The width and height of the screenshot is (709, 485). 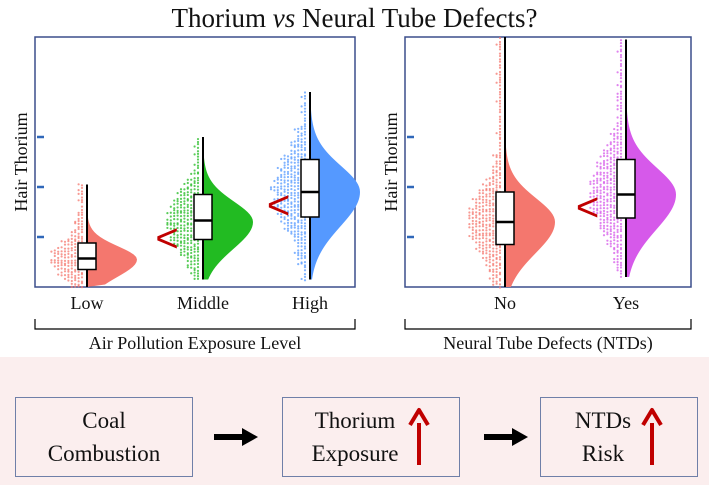 I want to click on x-tick-label: High, so click(x=310, y=303).